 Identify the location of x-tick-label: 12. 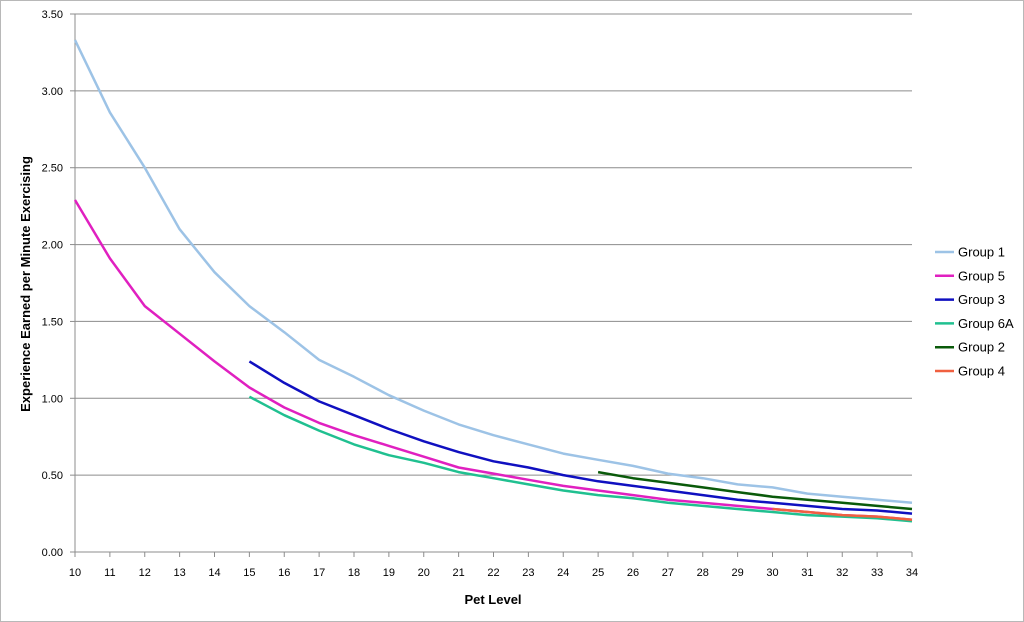
(145, 573).